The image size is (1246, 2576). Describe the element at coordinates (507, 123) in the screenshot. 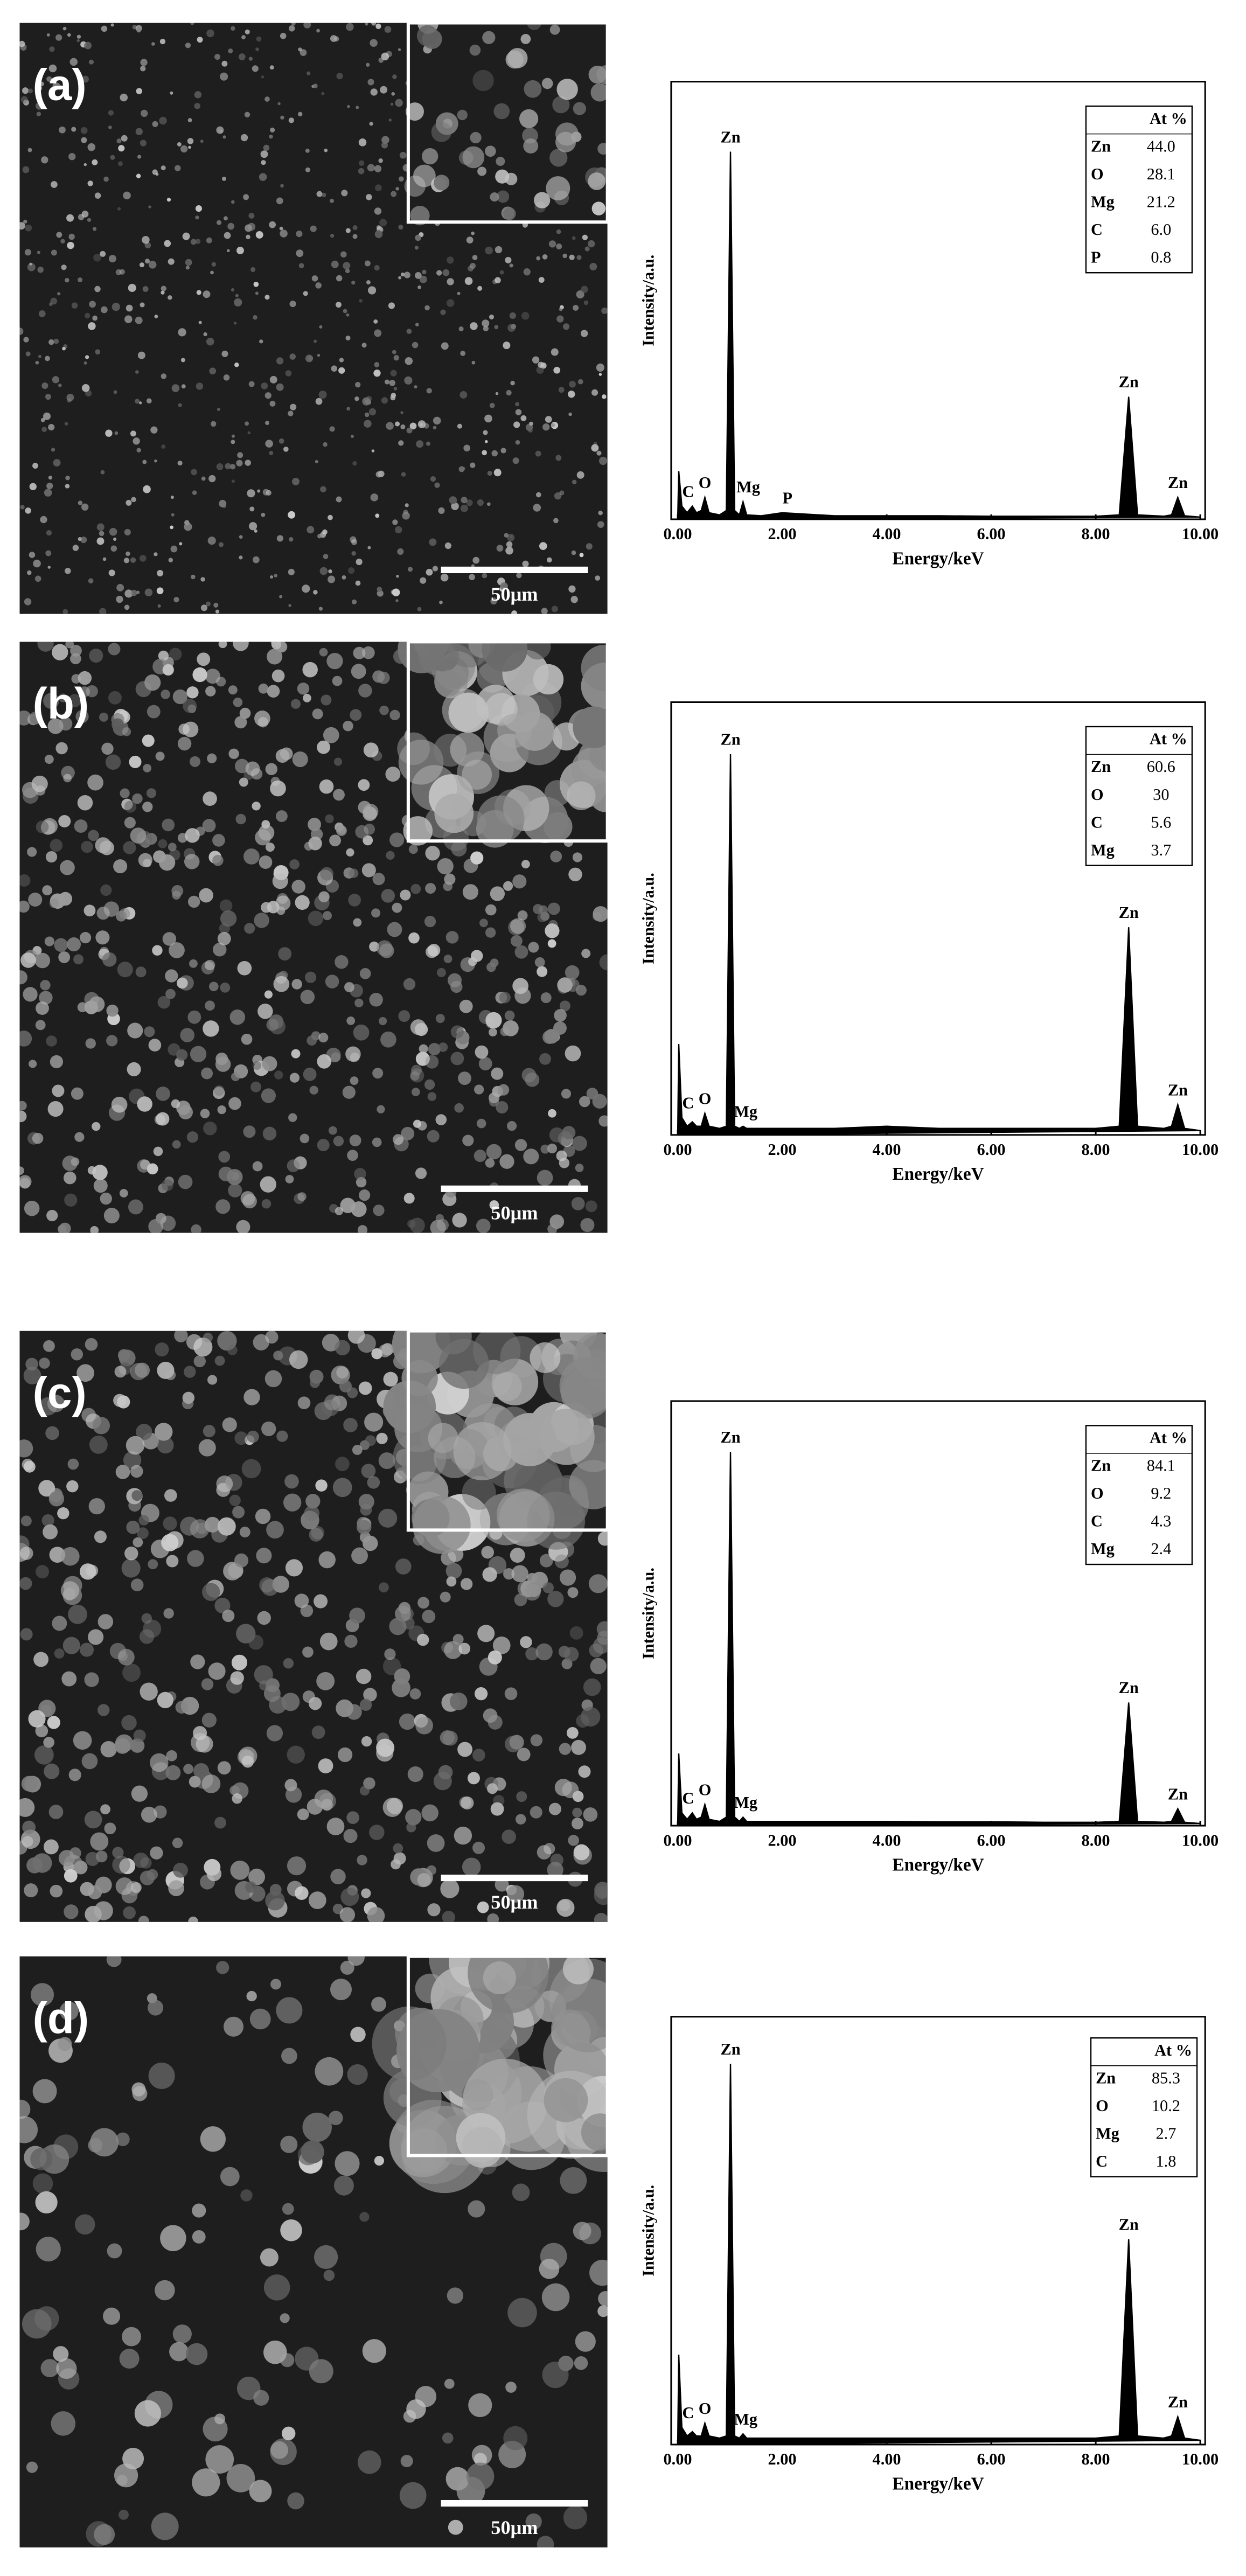

I see `inset-border` at that location.